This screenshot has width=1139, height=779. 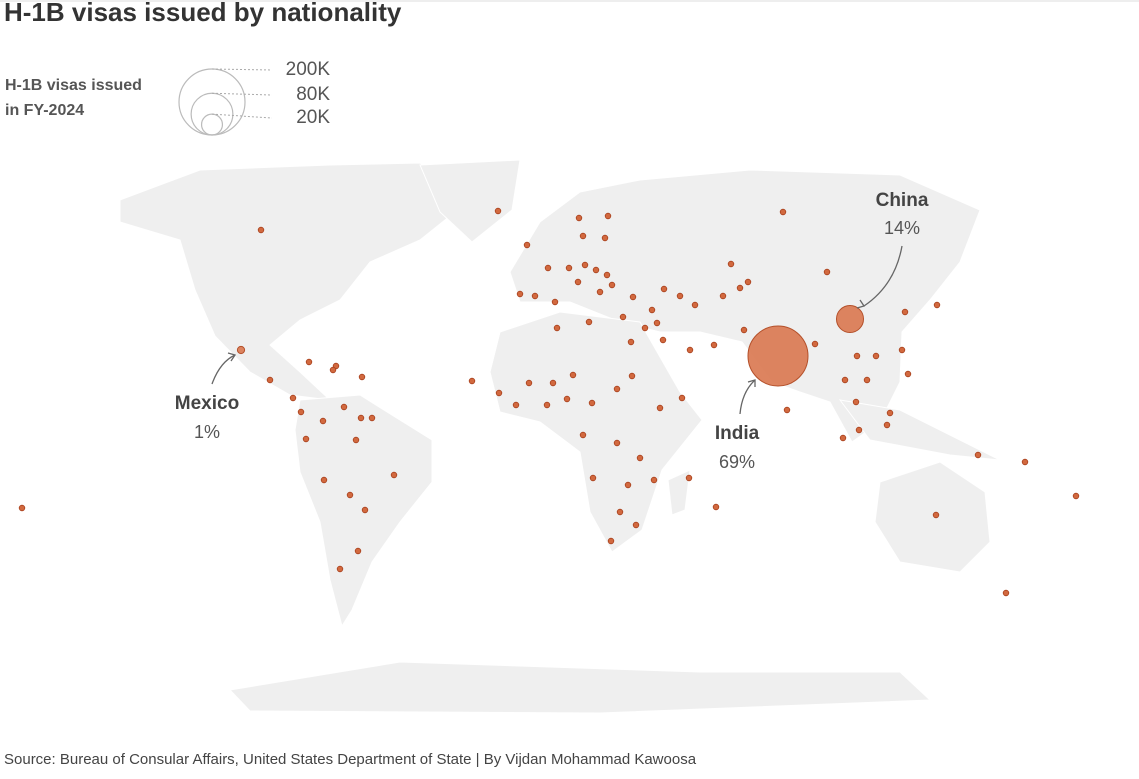 What do you see at coordinates (737, 462) in the screenshot?
I see `callout-share: 69%` at bounding box center [737, 462].